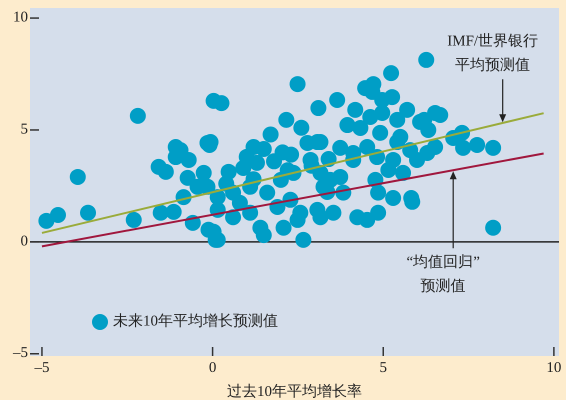  What do you see at coordinates (383, 368) in the screenshot?
I see `x-tick-label: 5` at bounding box center [383, 368].